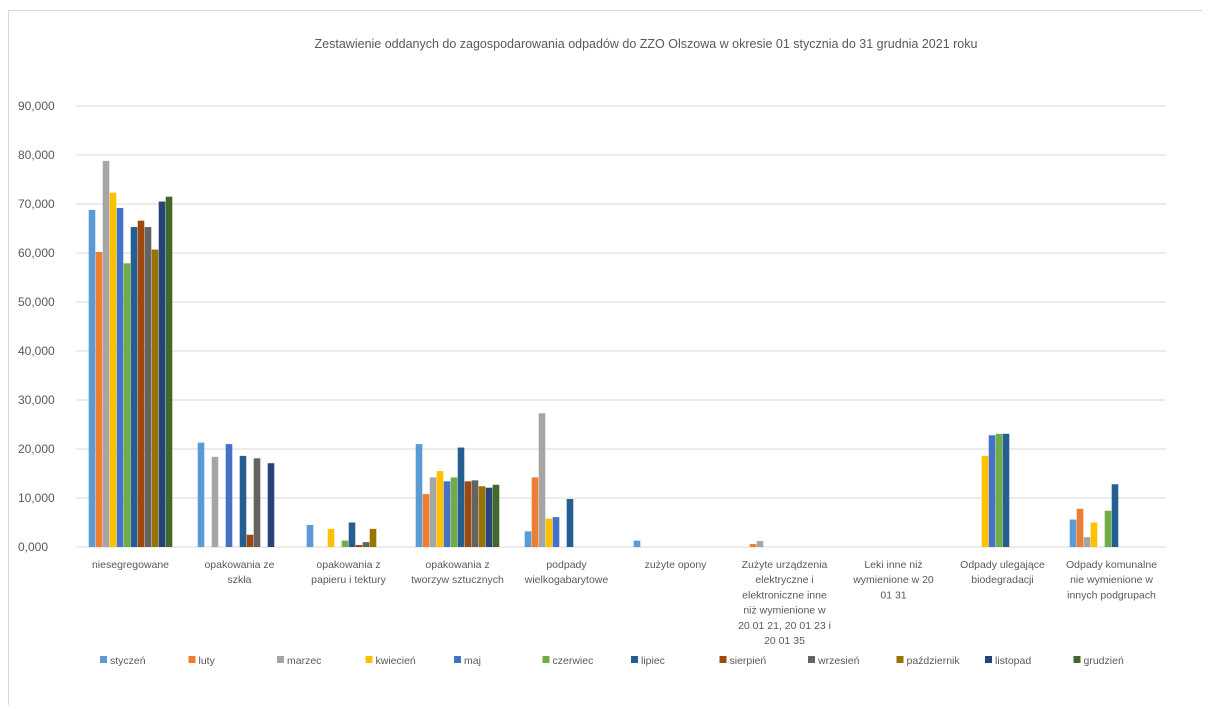  Describe the element at coordinates (207, 661) in the screenshot. I see `legend-label: luty` at that location.